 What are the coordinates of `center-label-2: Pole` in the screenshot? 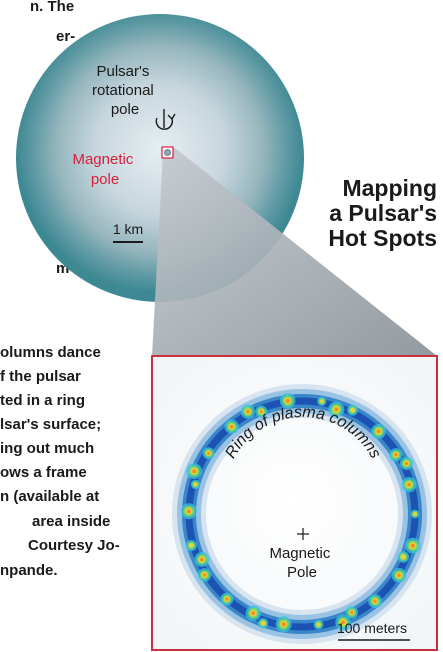 It's located at (302, 572).